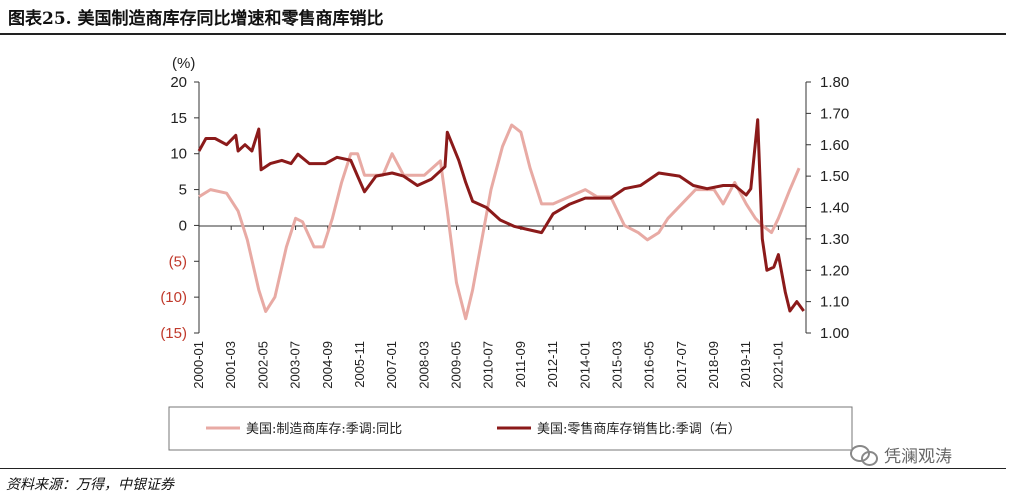 Image resolution: width=1024 pixels, height=499 pixels. Describe the element at coordinates (295, 365) in the screenshot. I see `x-tick-label: 2003-07` at that location.